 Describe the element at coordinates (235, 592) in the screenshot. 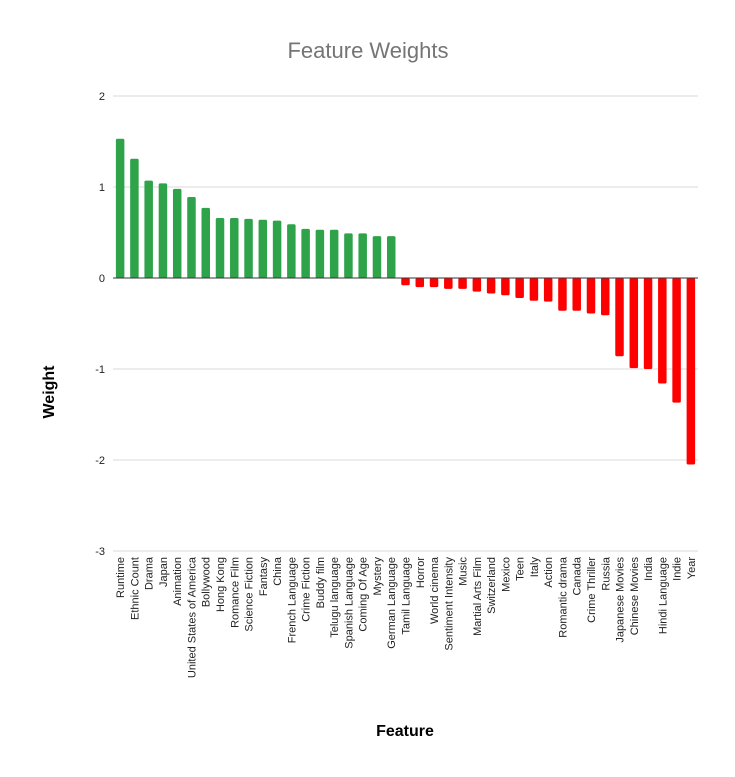

I see `x-category-label: Romance Film` at that location.